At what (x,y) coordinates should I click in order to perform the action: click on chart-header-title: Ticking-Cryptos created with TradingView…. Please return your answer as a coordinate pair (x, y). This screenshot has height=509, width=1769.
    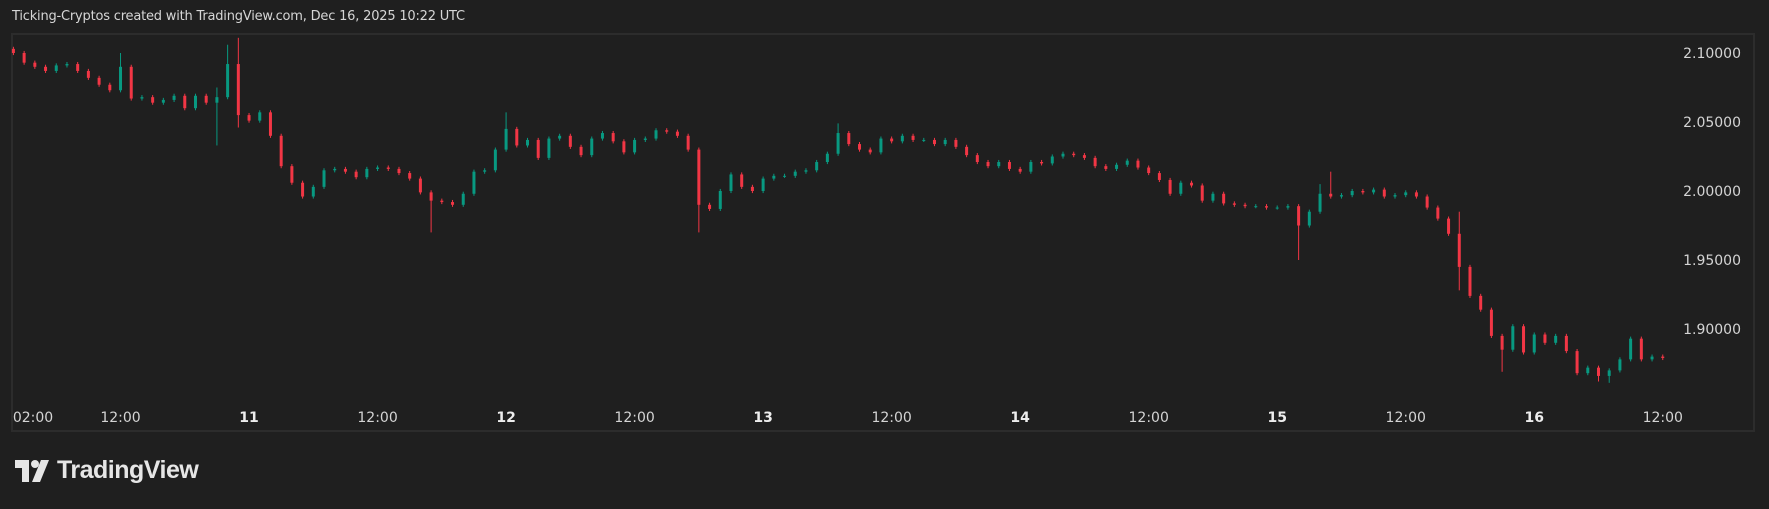
    Looking at the image, I should click on (238, 16).